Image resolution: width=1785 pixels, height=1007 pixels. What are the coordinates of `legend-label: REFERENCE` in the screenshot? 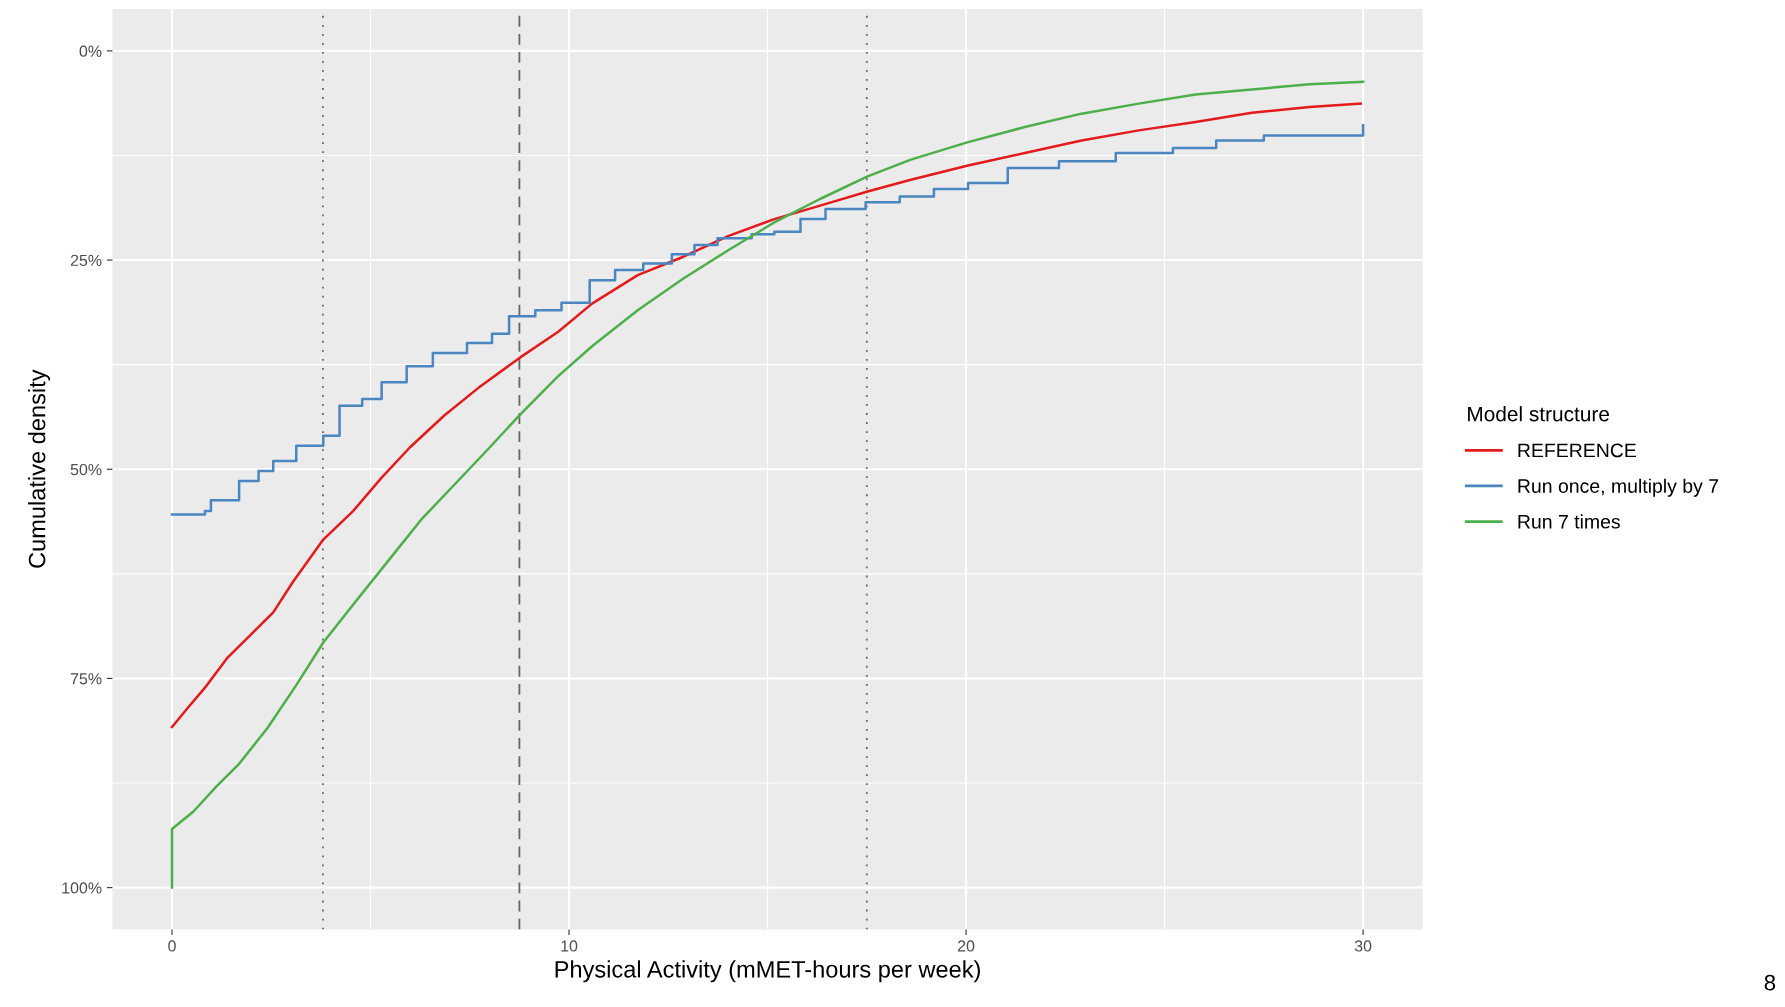 It's located at (1577, 450).